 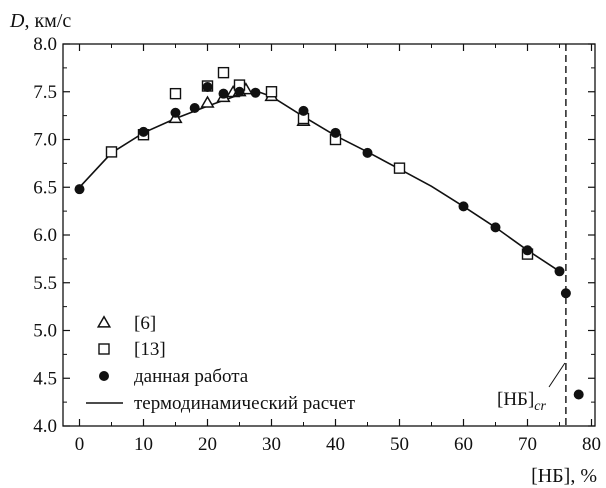 What do you see at coordinates (45, 426) in the screenshot?
I see `y-tick-label: 4.0` at bounding box center [45, 426].